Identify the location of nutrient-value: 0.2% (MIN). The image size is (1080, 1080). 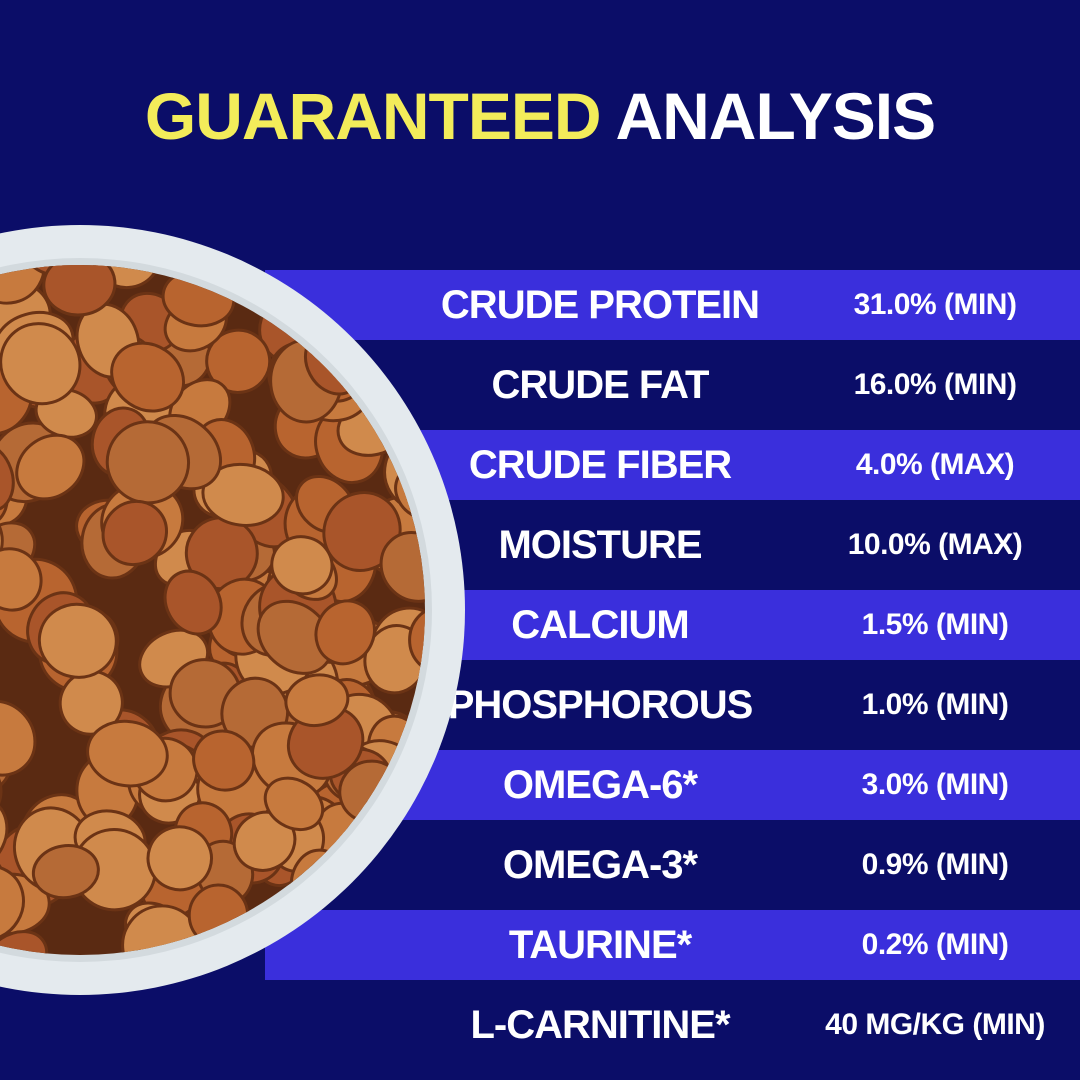
(935, 944).